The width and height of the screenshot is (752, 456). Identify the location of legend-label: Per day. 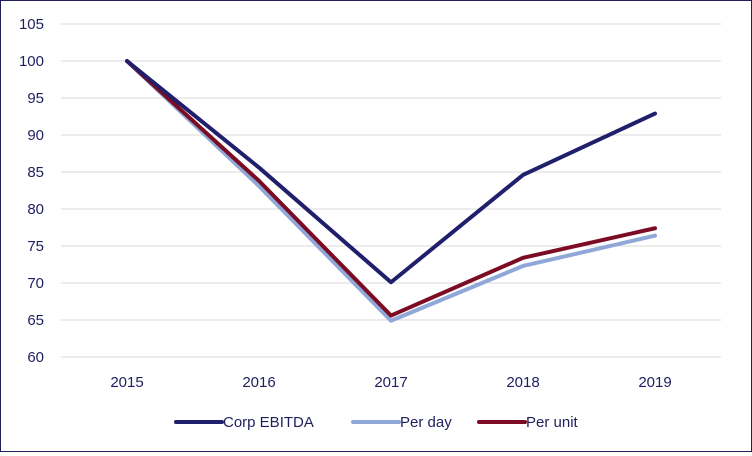
(426, 422).